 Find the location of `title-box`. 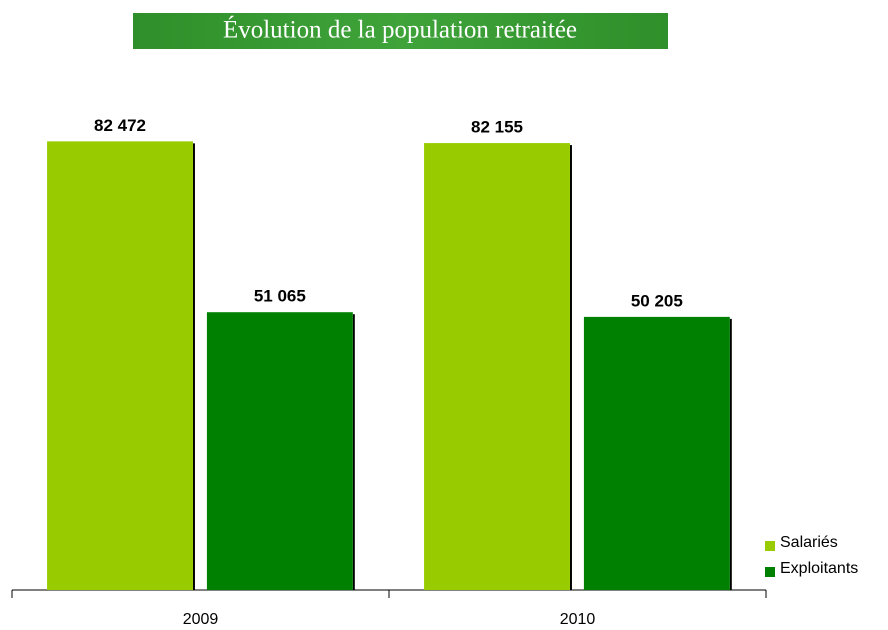

title-box is located at coordinates (400, 31).